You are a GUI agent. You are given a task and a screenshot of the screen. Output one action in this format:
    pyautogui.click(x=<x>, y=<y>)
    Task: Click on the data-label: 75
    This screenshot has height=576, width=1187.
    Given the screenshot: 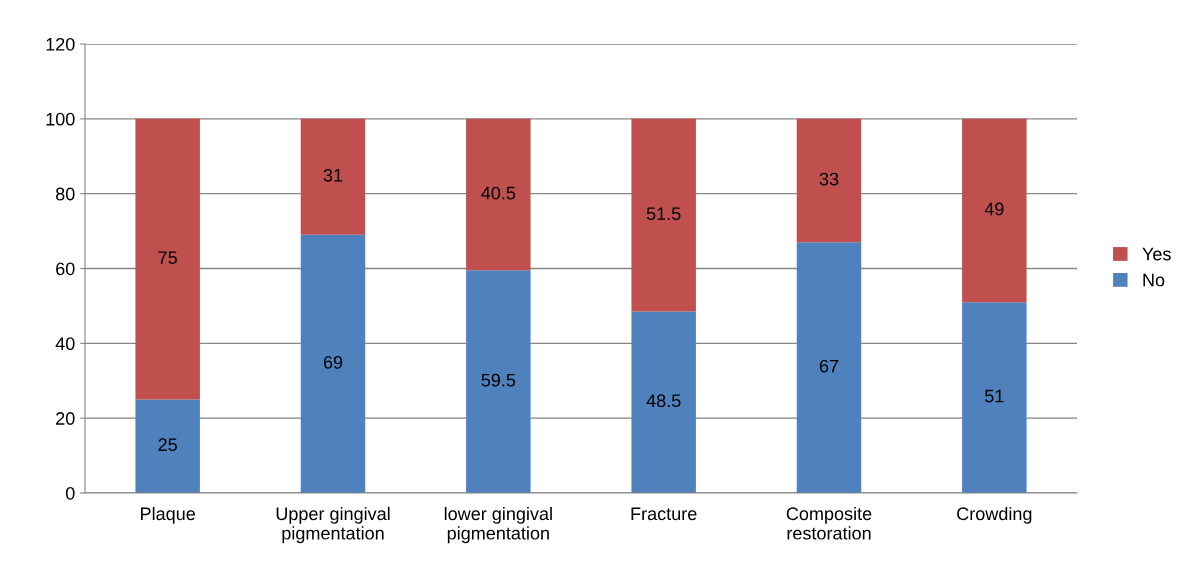 What is the action you would take?
    pyautogui.click(x=167, y=257)
    